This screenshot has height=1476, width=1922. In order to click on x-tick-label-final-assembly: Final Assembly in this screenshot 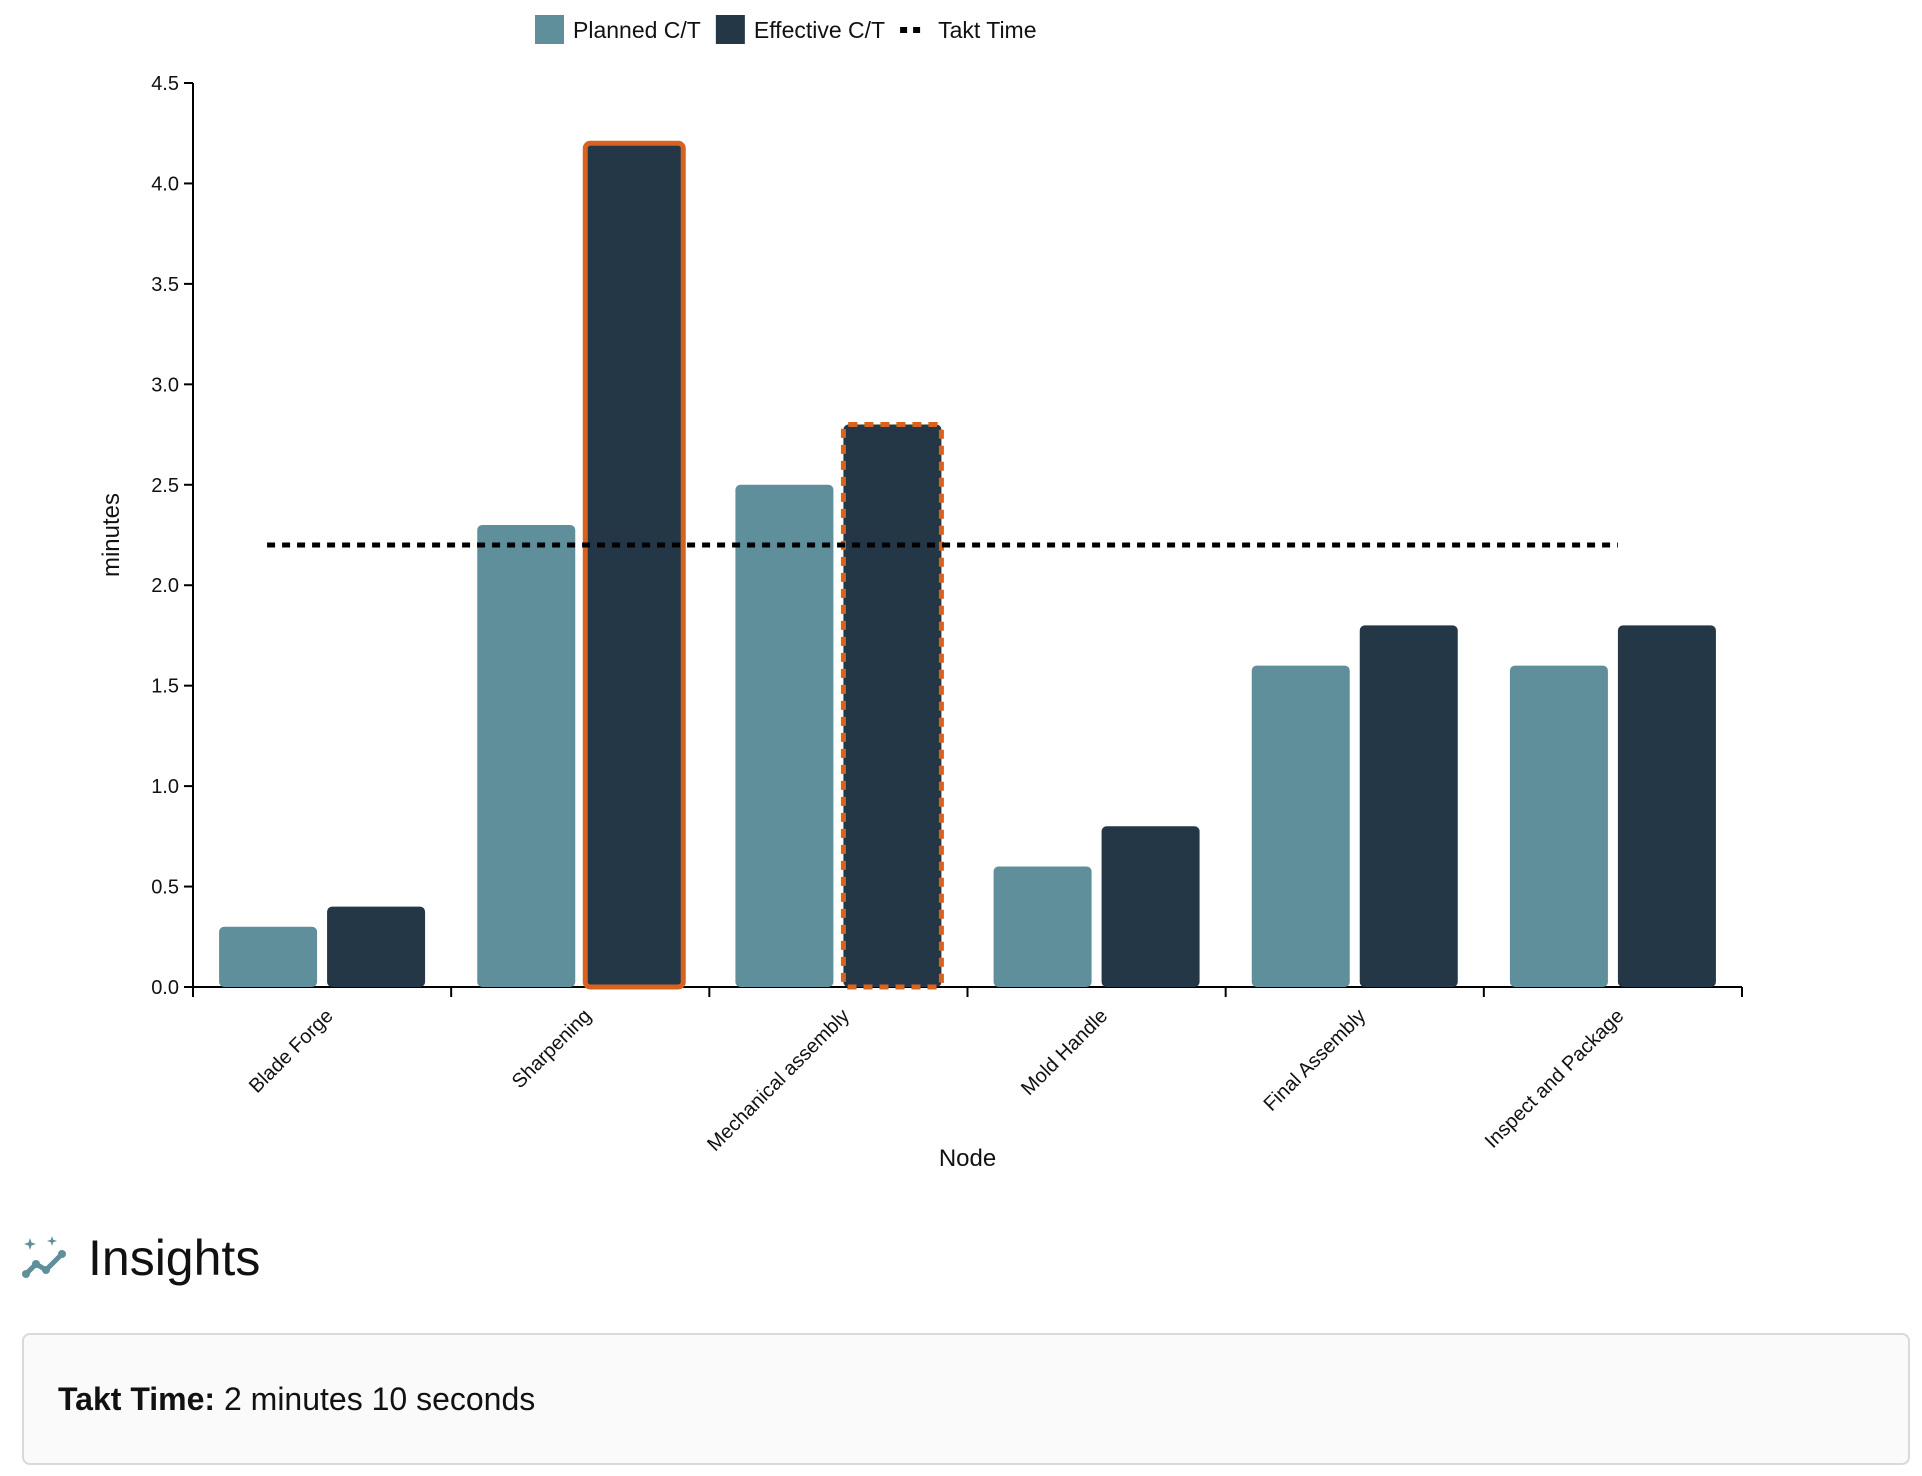, I will do `click(1315, 1060)`.